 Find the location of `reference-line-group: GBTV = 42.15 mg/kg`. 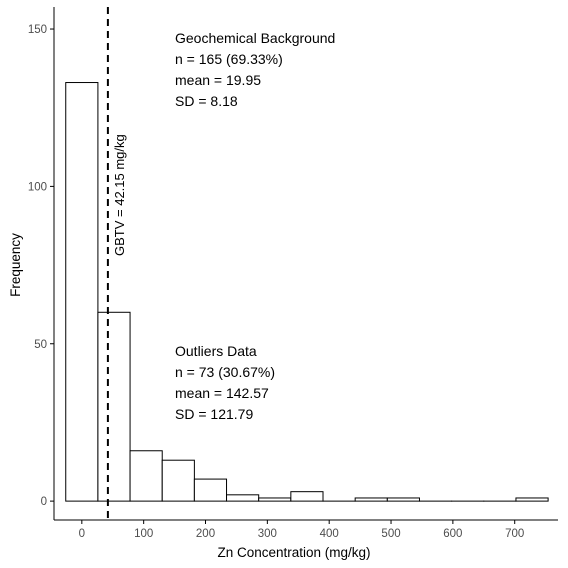

reference-line-group: GBTV = 42.15 mg/kg is located at coordinates (116, 263).